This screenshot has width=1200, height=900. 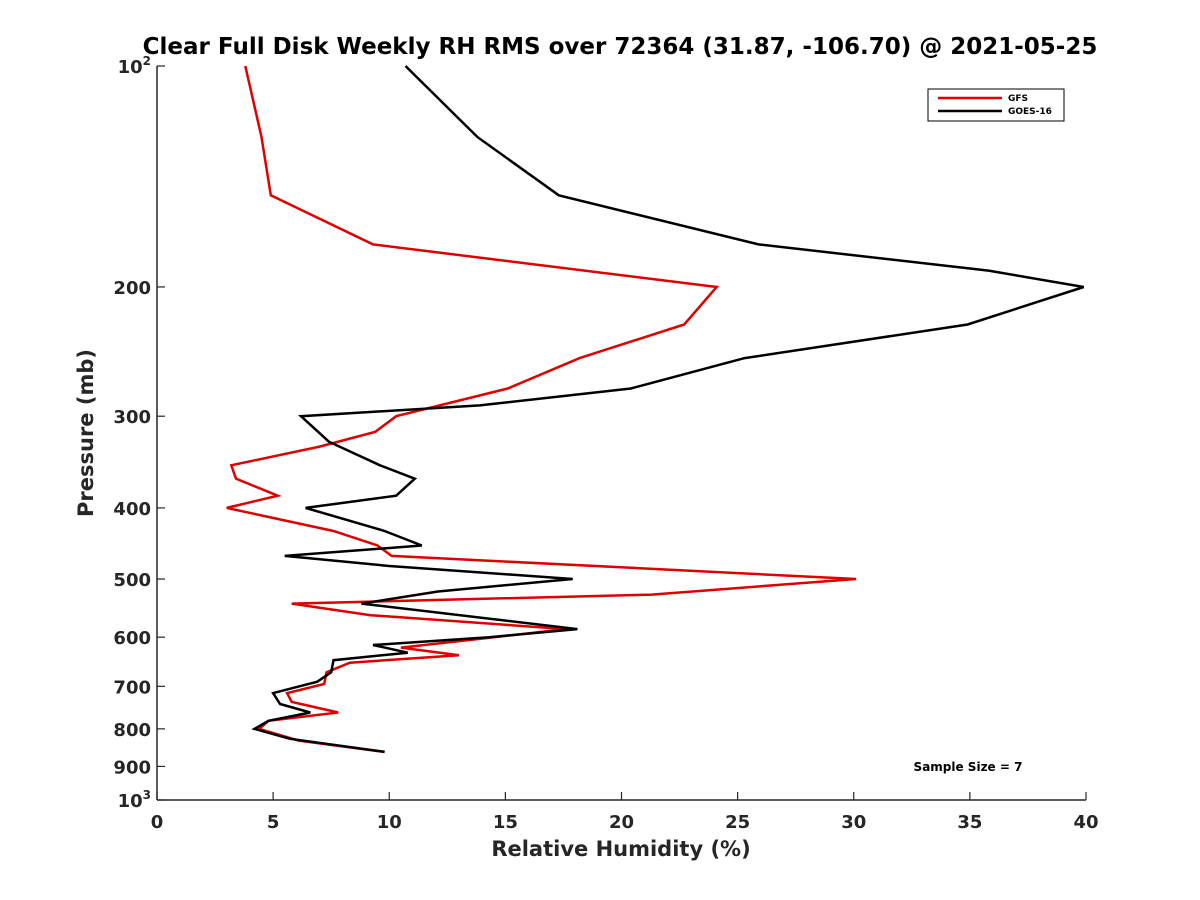 What do you see at coordinates (389, 822) in the screenshot?
I see `x-tick-label: 10` at bounding box center [389, 822].